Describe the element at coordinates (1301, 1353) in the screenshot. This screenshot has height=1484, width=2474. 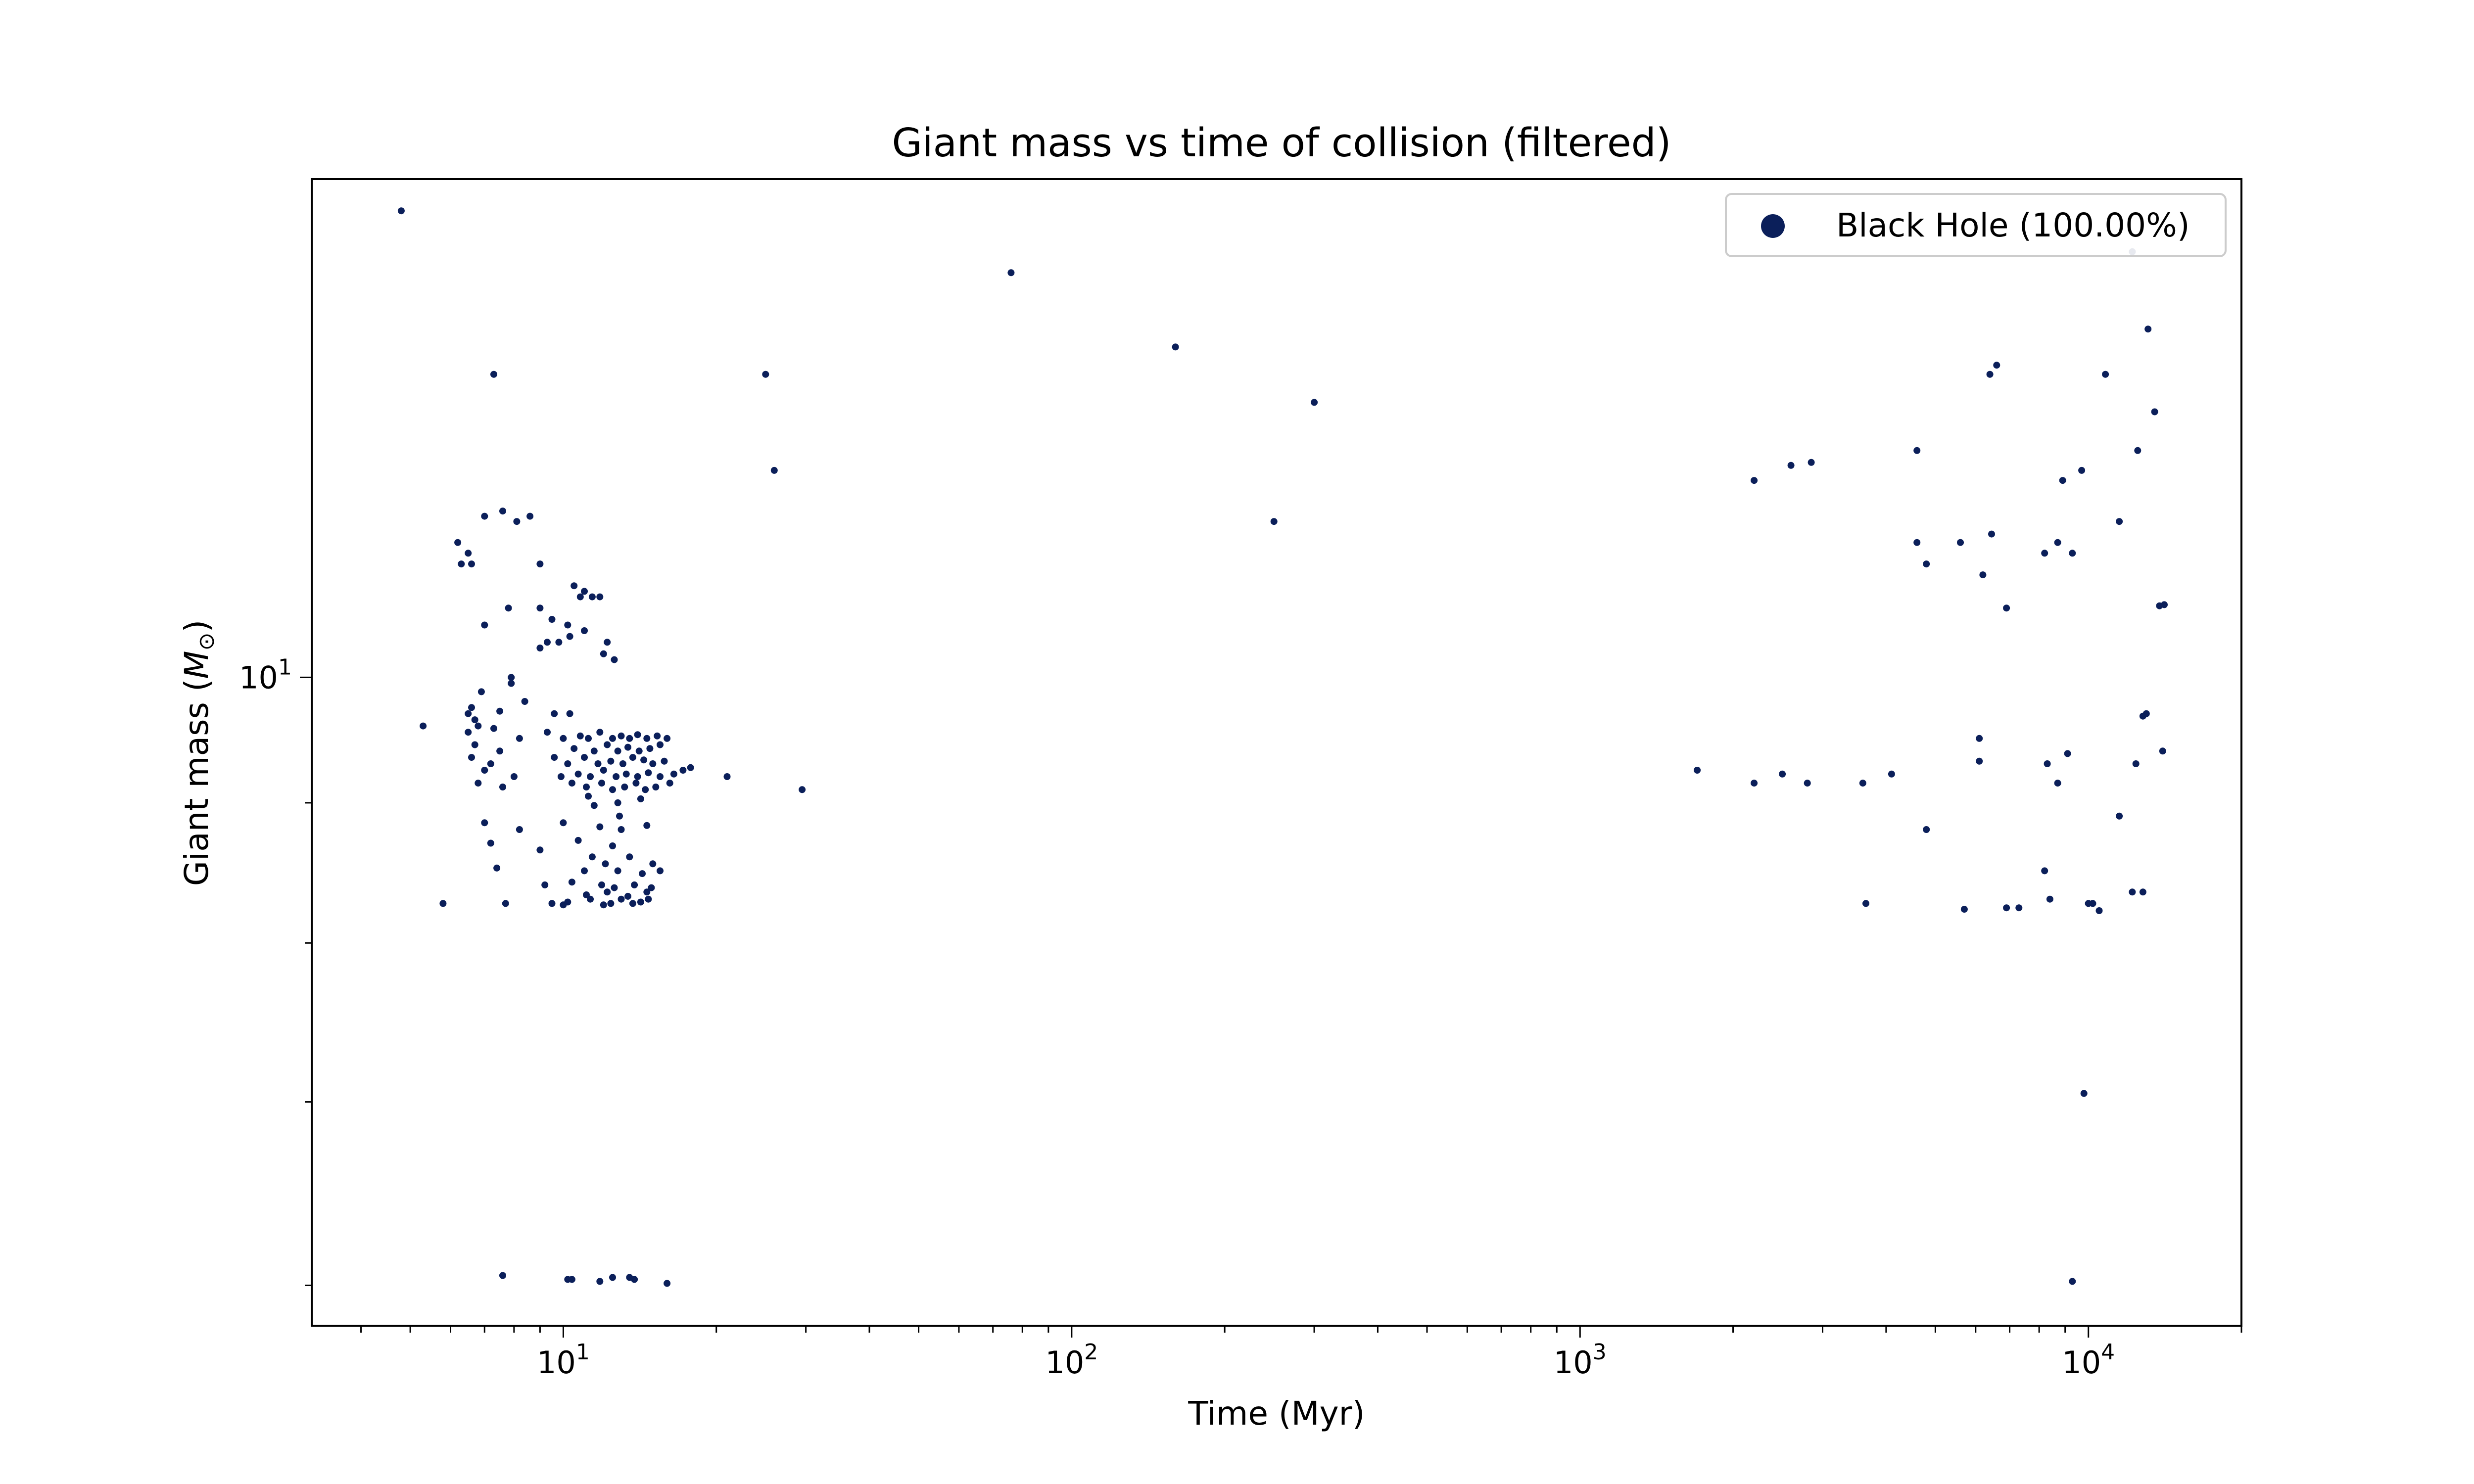
I see `x-axis: 10¹ 10² 10³ 10⁴` at that location.